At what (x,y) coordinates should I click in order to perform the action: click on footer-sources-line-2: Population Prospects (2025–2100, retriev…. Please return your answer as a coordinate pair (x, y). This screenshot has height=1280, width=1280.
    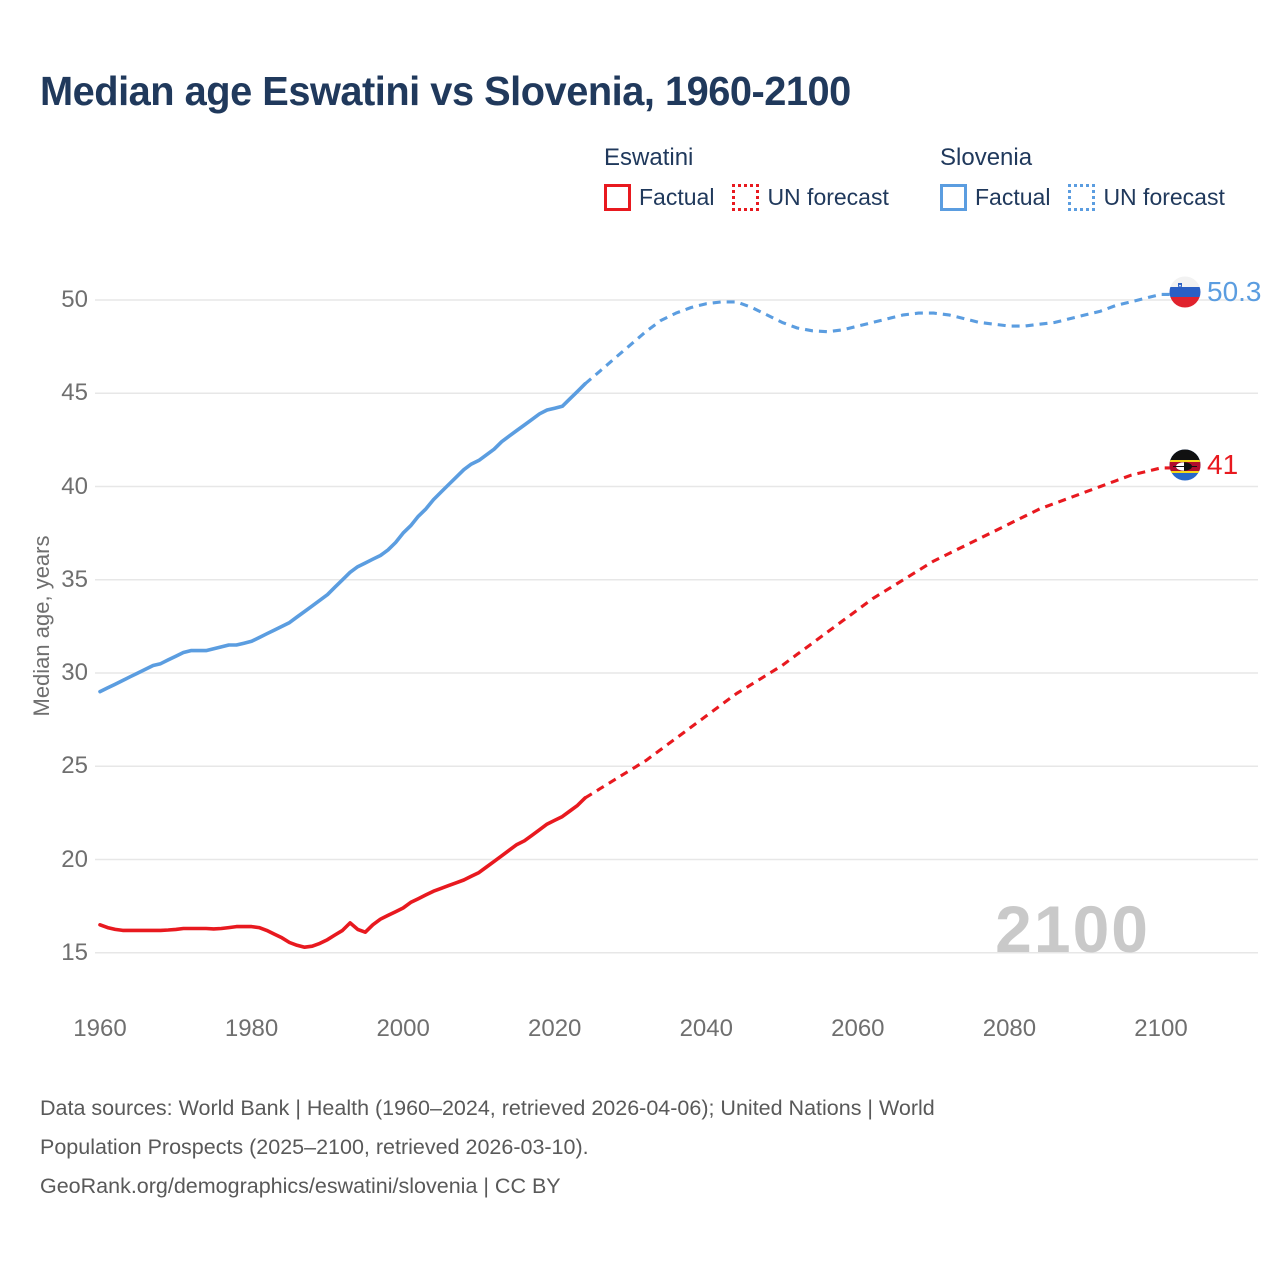
    Looking at the image, I should click on (314, 1147).